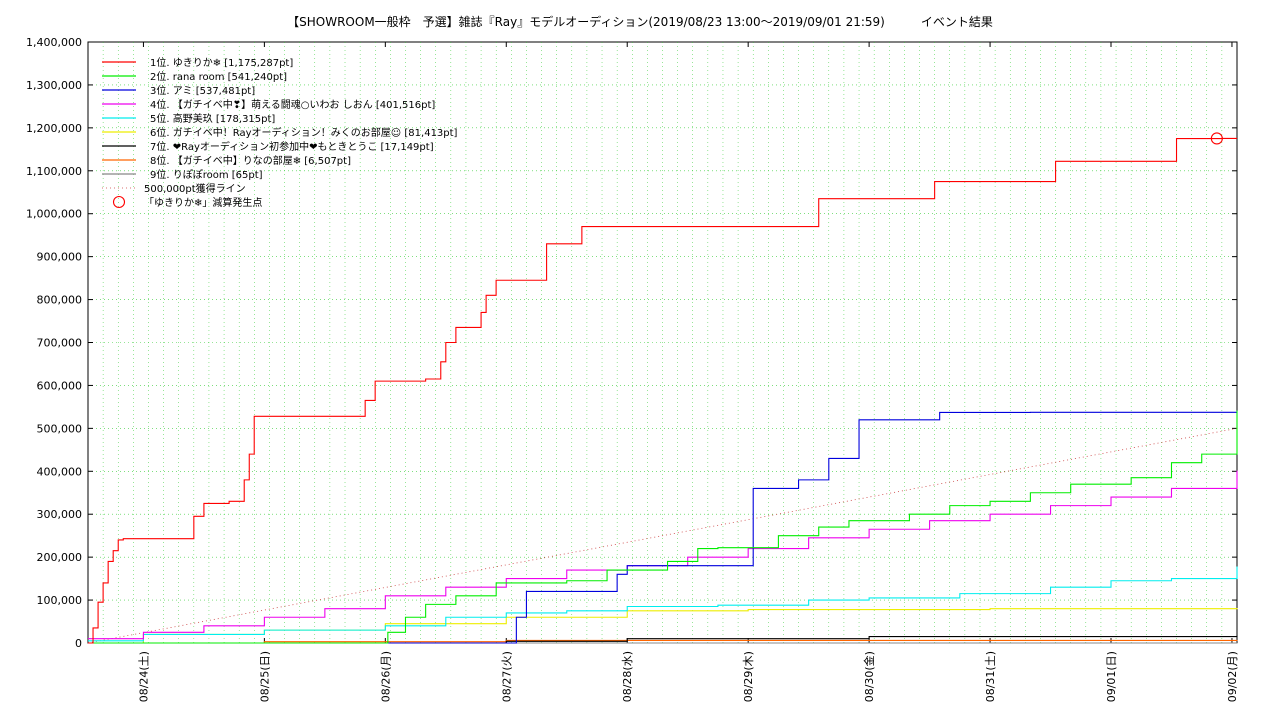 Image resolution: width=1280 pixels, height=720 pixels. I want to click on y-tick-label: 100,000, so click(60, 600).